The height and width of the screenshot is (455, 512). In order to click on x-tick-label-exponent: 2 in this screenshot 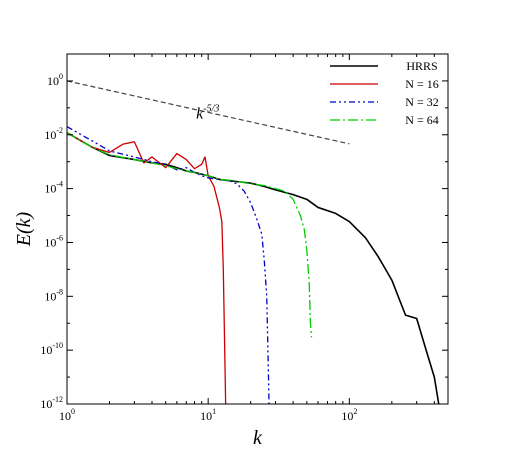, I will do `click(355, 411)`.